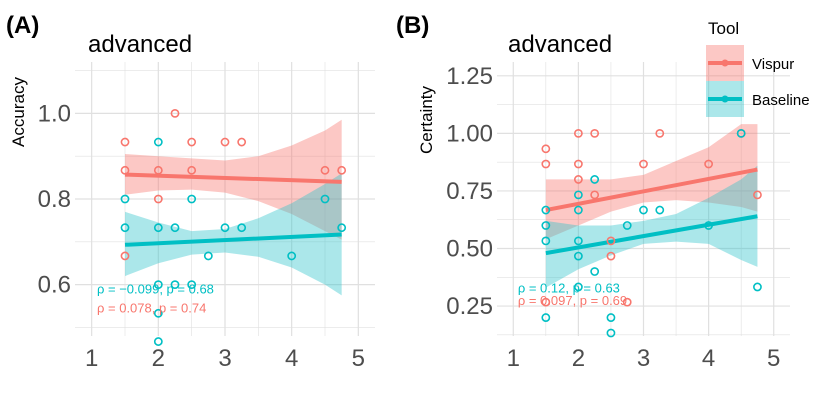 The height and width of the screenshot is (400, 830). What do you see at coordinates (224, 358) in the screenshot?
I see `panel-a-x-tick-label: 3` at bounding box center [224, 358].